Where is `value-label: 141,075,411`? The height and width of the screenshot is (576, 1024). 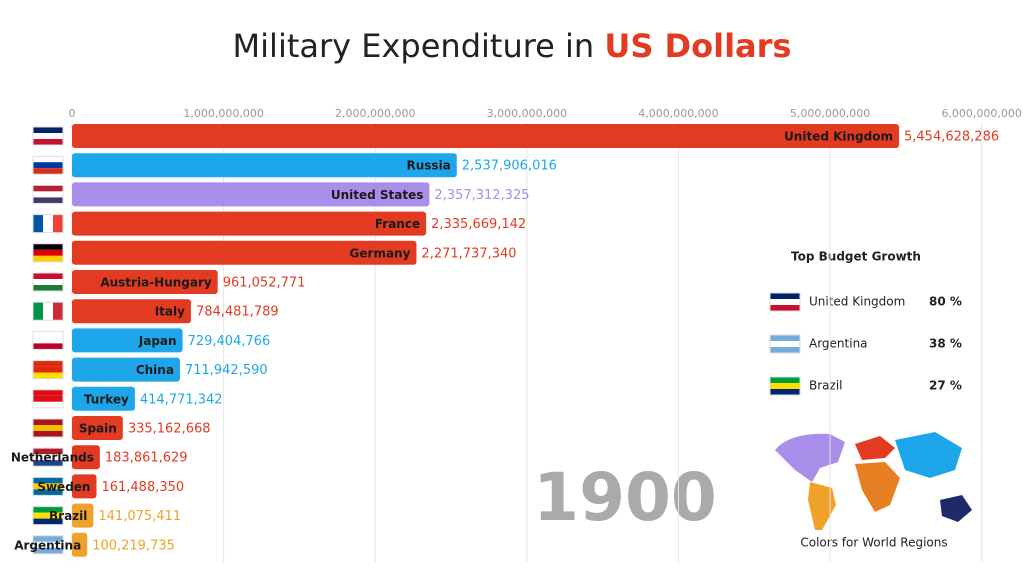
value-label: 141,075,411 is located at coordinates (139, 516).